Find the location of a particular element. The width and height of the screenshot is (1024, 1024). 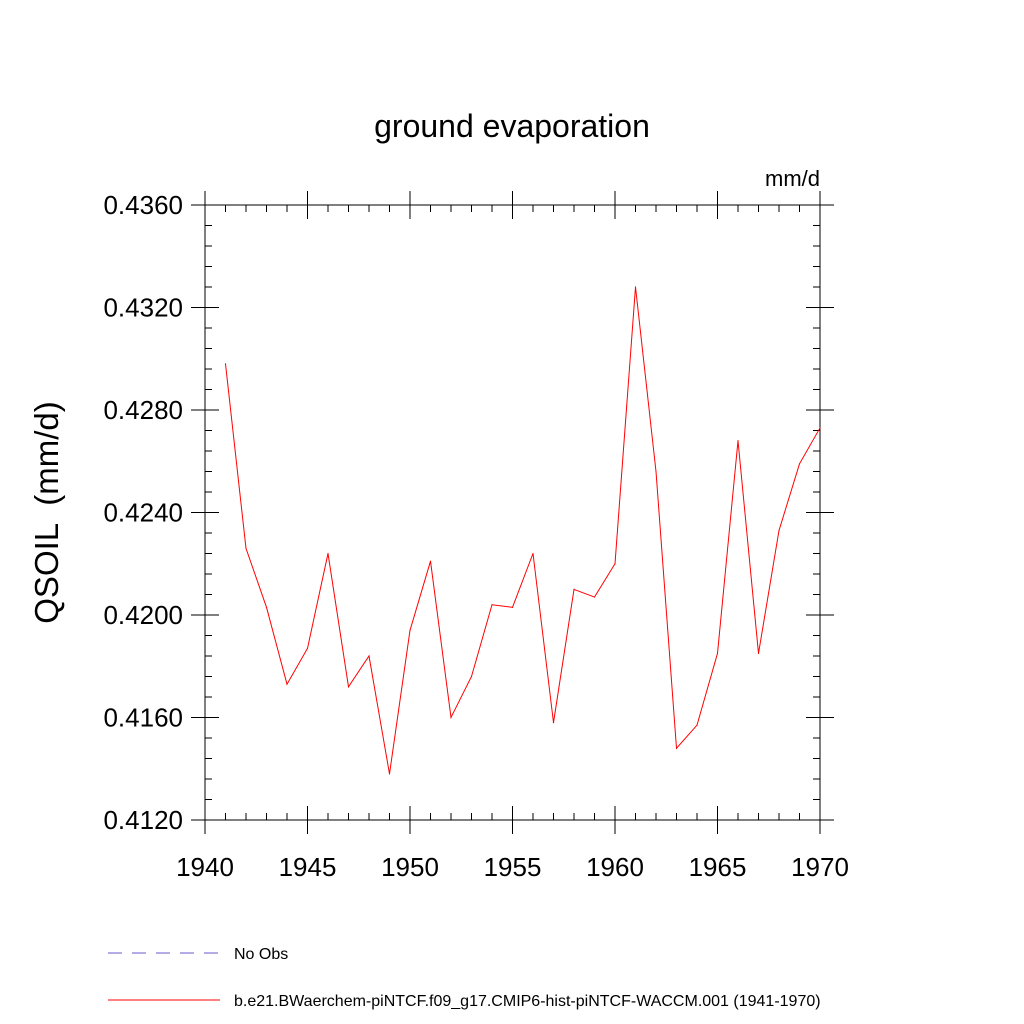

legend-label: No Obs is located at coordinates (261, 954).